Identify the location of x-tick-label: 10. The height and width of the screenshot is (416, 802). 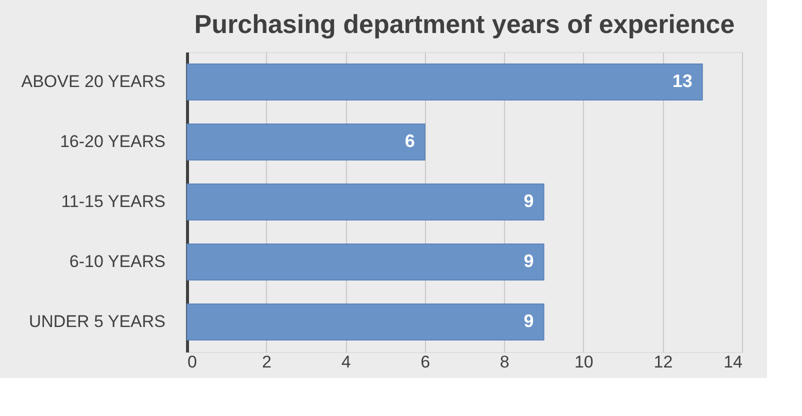
(584, 362).